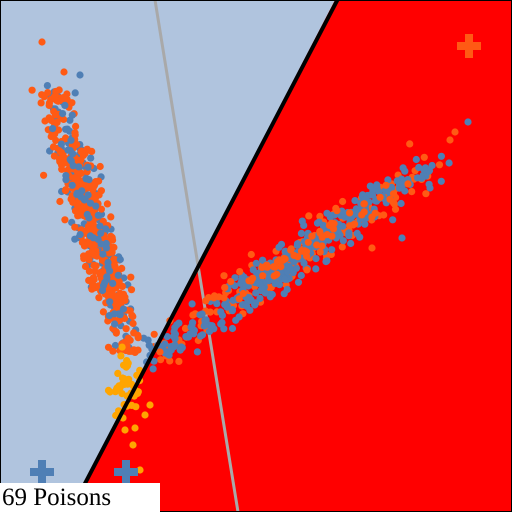 The height and width of the screenshot is (512, 512). Describe the element at coordinates (469, 46) in the screenshot. I see `orange-class-plus-icon` at that location.